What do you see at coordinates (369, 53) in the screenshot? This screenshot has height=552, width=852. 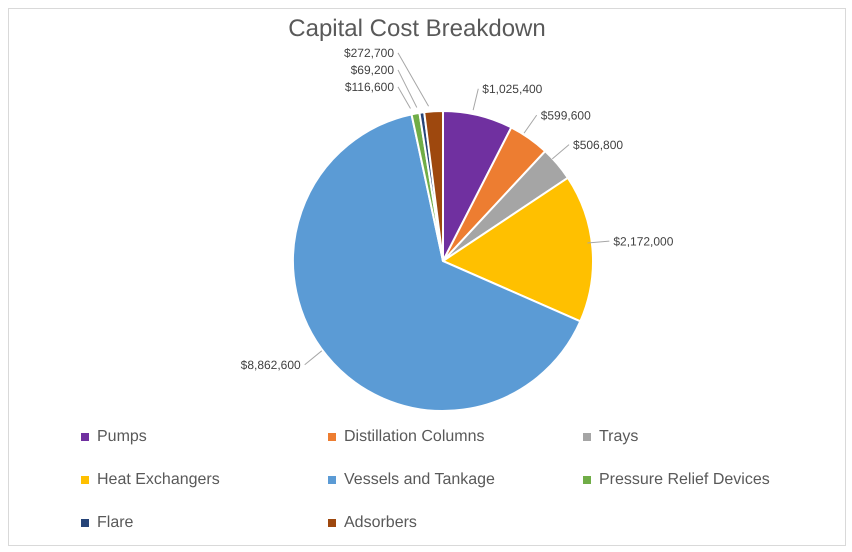 I see `data-label: $272,700` at bounding box center [369, 53].